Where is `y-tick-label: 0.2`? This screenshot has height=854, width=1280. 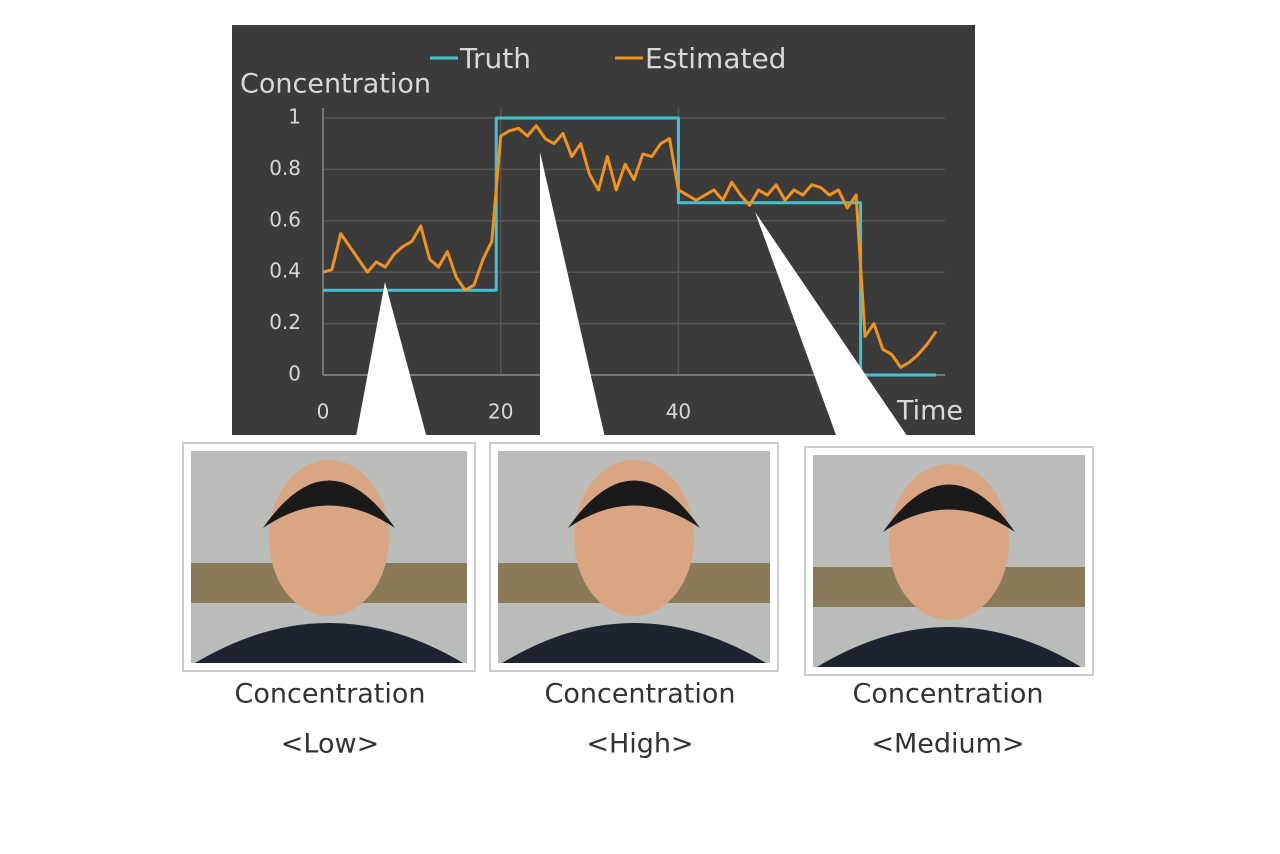 y-tick-label: 0.2 is located at coordinates (285, 322).